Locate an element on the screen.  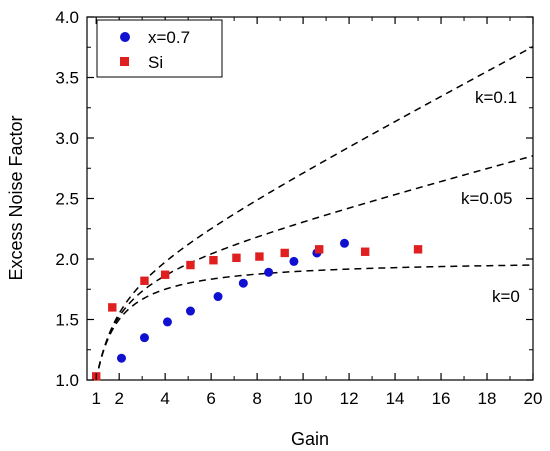
x-tick-label: 4 is located at coordinates (164, 398).